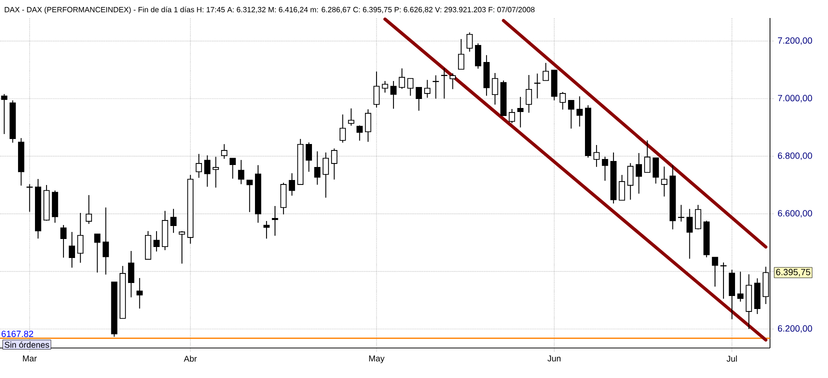  I want to click on y-tick-label: 6.800,00, so click(795, 156).